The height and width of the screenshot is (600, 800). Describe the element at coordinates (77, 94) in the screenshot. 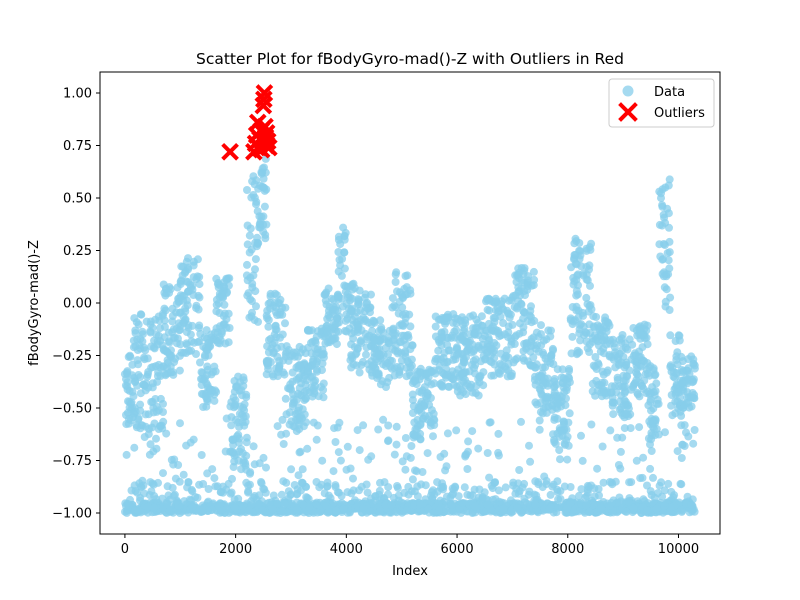

I see `y-tick-label: 1.00` at that location.